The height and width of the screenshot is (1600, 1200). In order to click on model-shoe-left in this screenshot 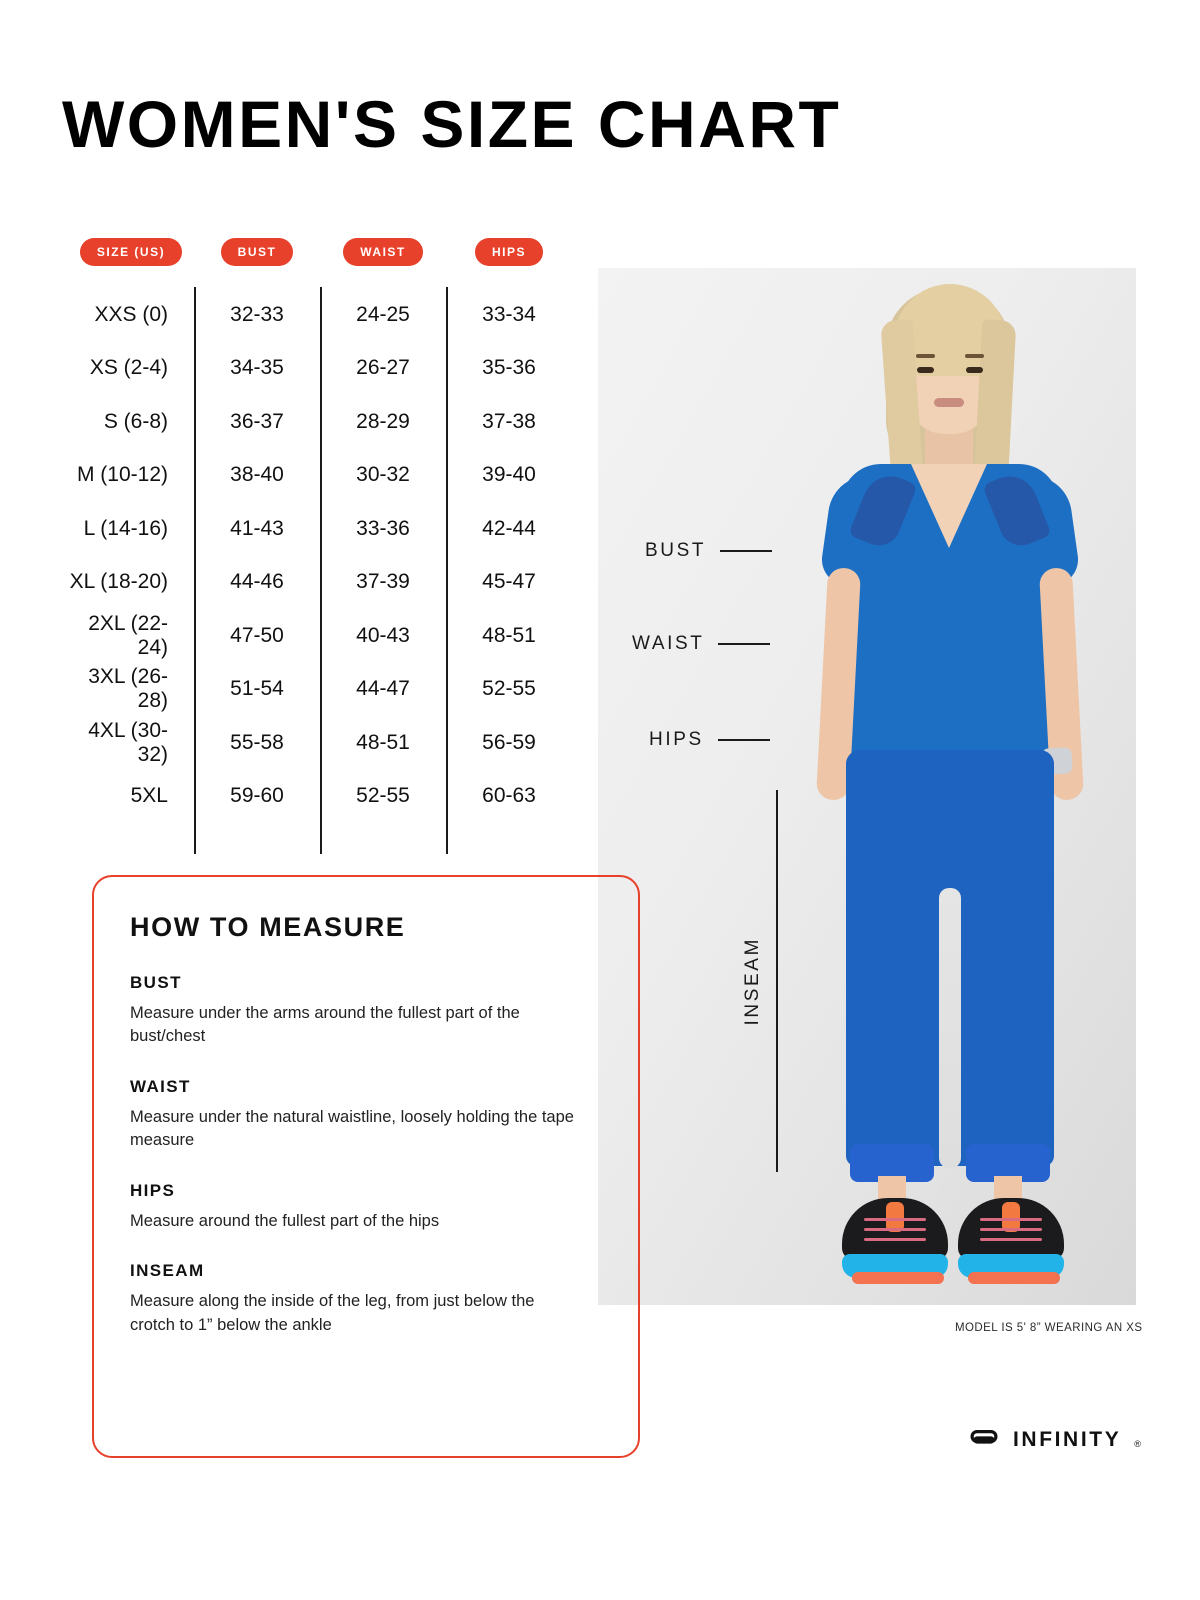, I will do `click(895, 1241)`.